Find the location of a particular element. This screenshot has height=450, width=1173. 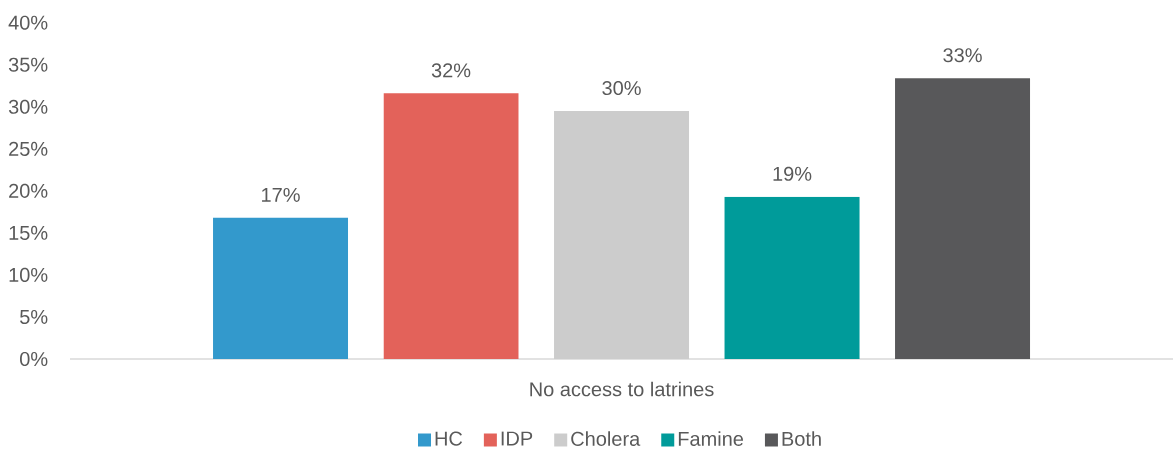

data-label: 19% is located at coordinates (792, 173).